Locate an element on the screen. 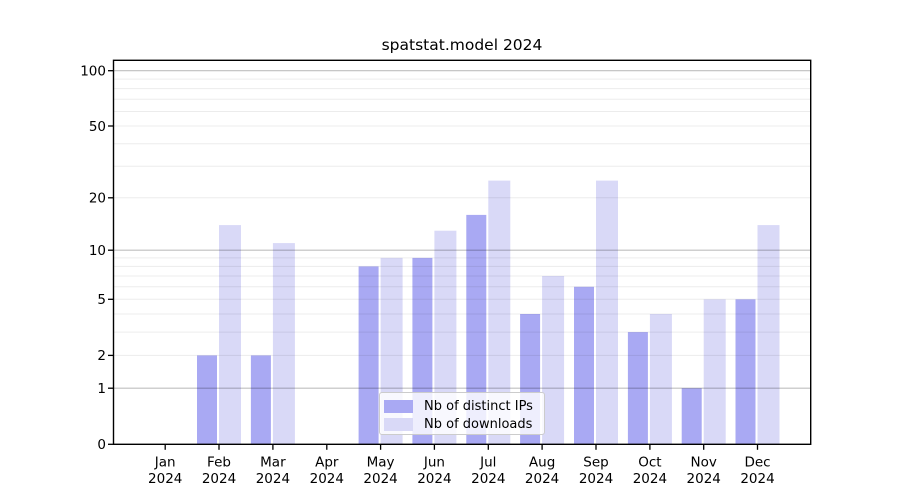  bar-ips-oct is located at coordinates (637, 388).